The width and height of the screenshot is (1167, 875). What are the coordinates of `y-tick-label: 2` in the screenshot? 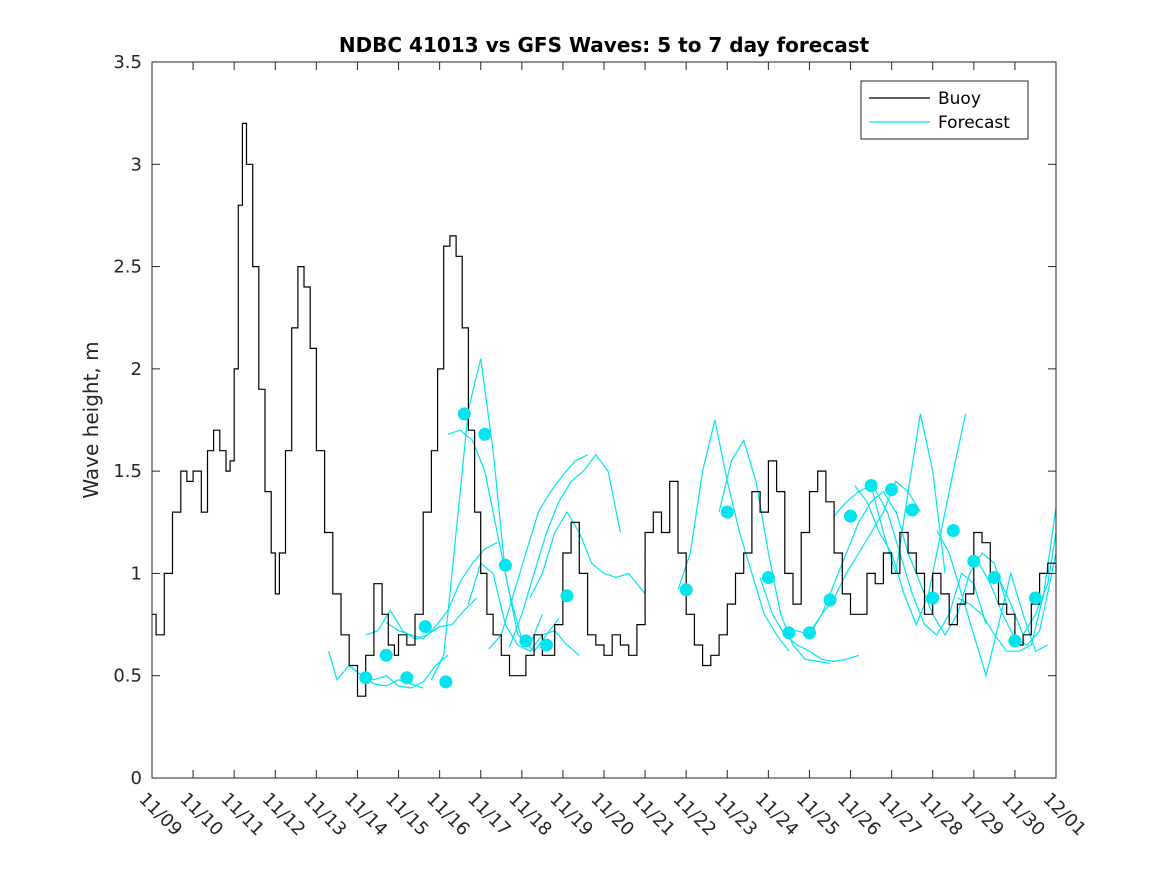 It's located at (136, 369).